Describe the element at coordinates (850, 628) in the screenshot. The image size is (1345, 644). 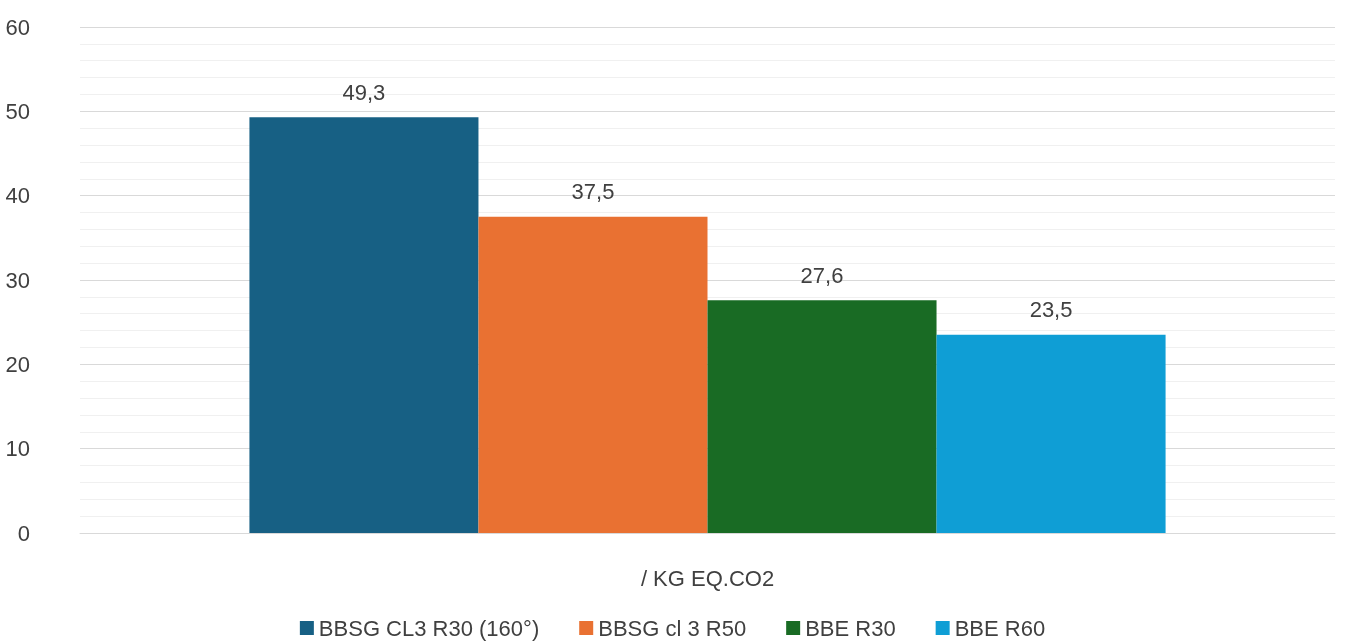
I see `legend-label: BBE R30` at that location.